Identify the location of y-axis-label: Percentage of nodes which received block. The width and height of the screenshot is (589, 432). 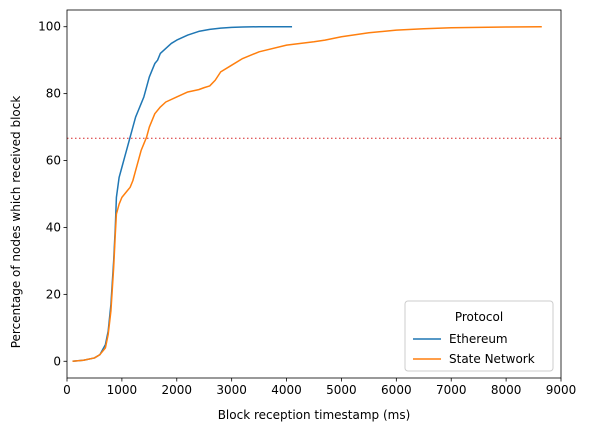
(16, 222).